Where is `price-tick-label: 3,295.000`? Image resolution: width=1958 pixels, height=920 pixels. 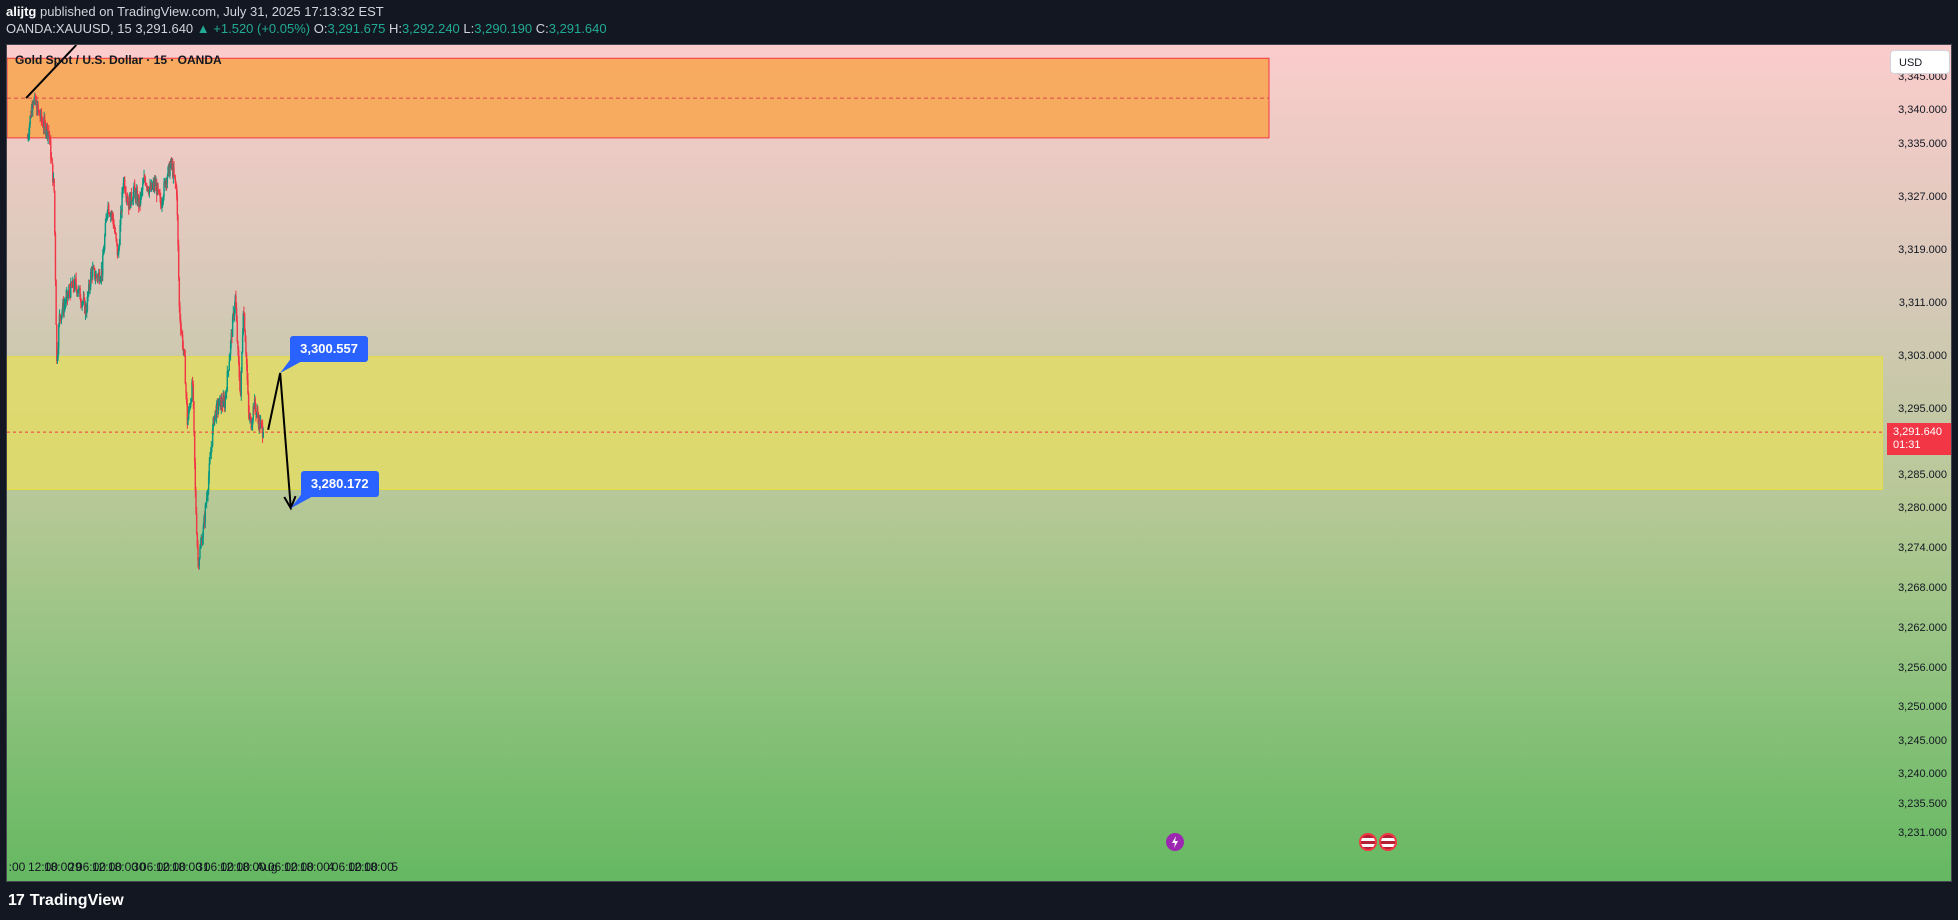
price-tick-label: 3,295.000 is located at coordinates (1922, 408).